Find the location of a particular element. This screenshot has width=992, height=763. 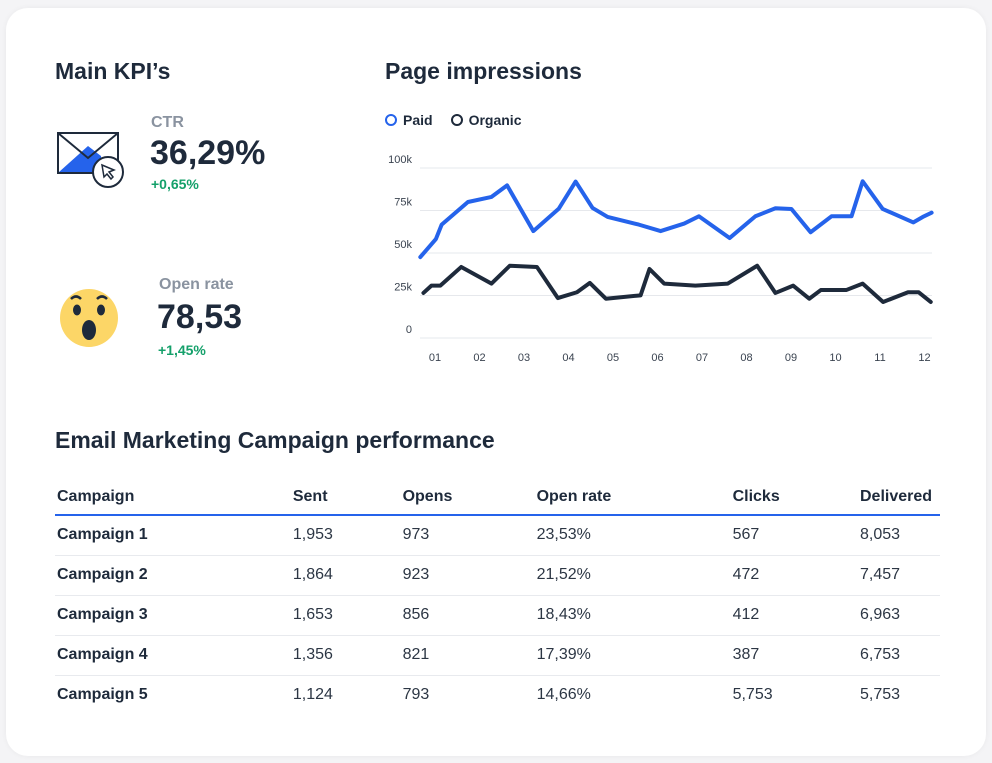

table-cell: 21,52% is located at coordinates (632, 575).